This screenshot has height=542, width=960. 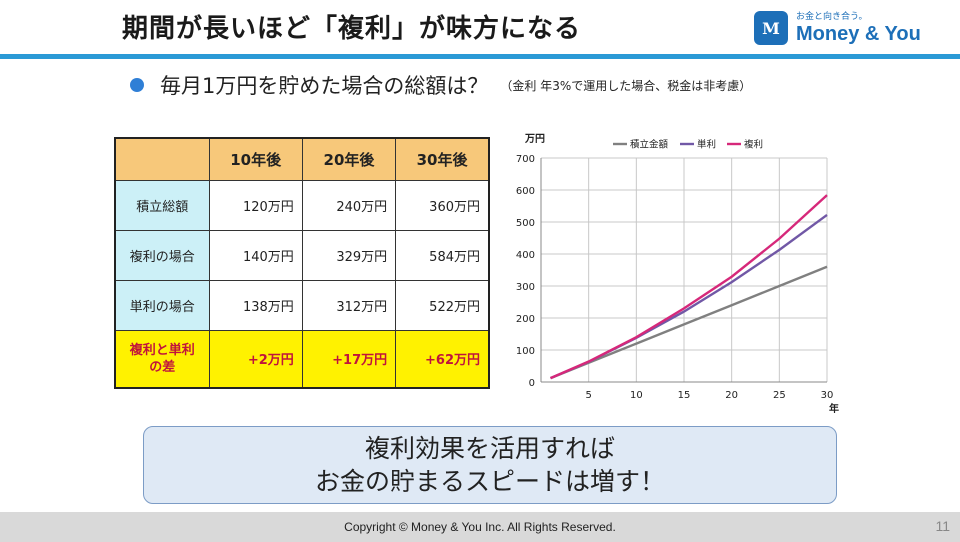 What do you see at coordinates (779, 395) in the screenshot?
I see `x-tick-label: 25` at bounding box center [779, 395].